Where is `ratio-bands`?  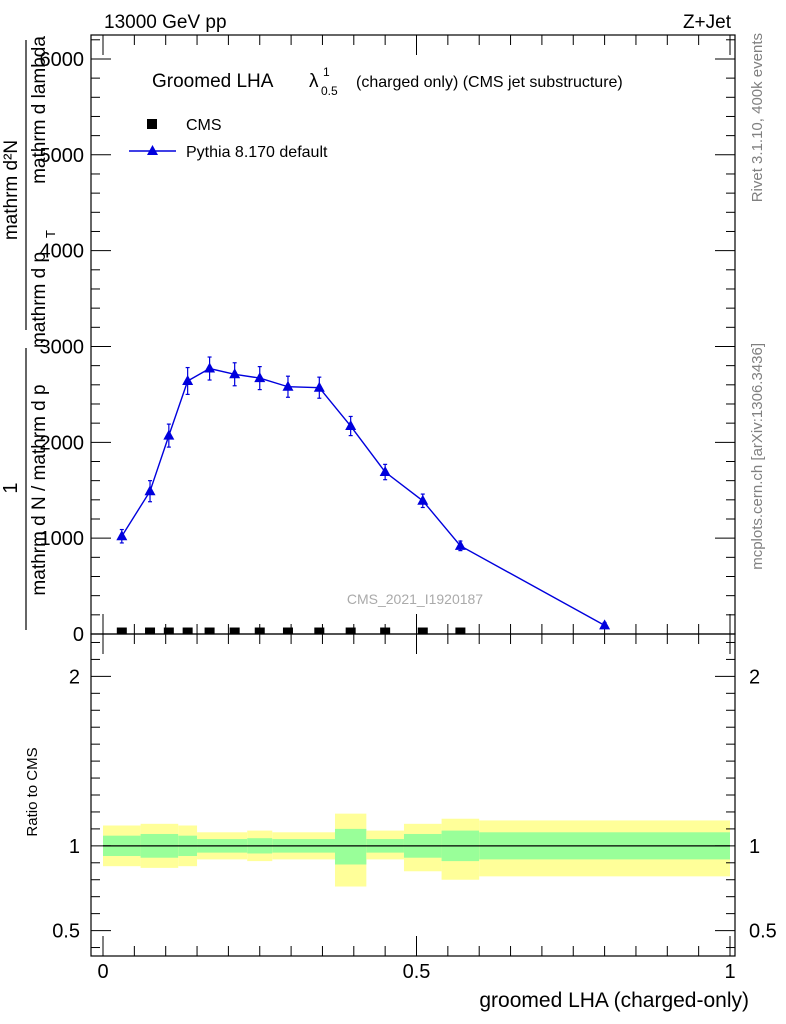 ratio-bands is located at coordinates (416, 850).